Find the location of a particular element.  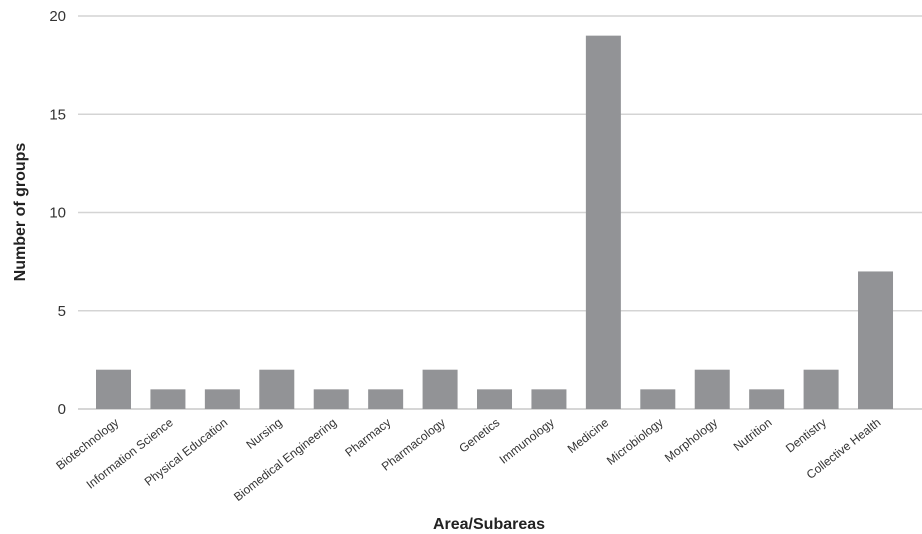

bar-information-science is located at coordinates (168, 399).